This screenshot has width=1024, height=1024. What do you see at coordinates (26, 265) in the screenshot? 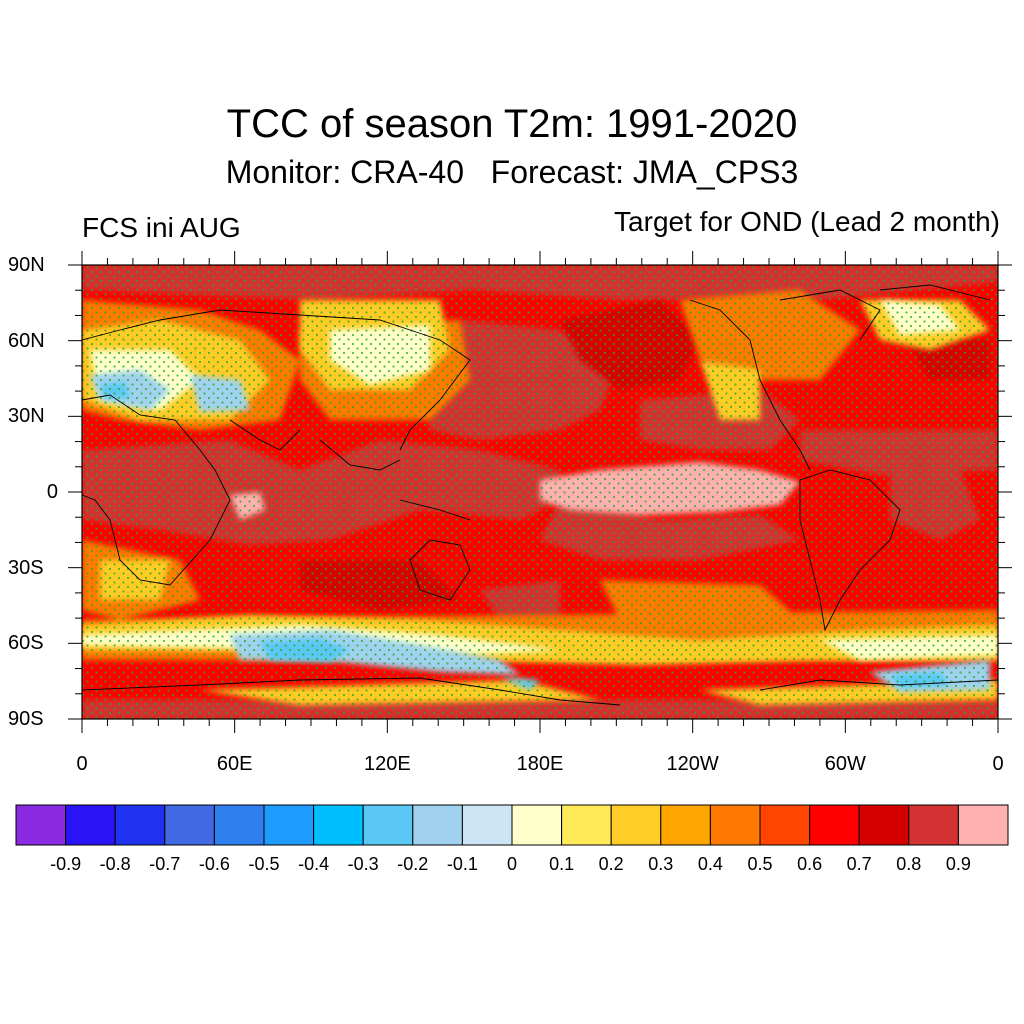
I see `lat-label: 90N` at bounding box center [26, 265].